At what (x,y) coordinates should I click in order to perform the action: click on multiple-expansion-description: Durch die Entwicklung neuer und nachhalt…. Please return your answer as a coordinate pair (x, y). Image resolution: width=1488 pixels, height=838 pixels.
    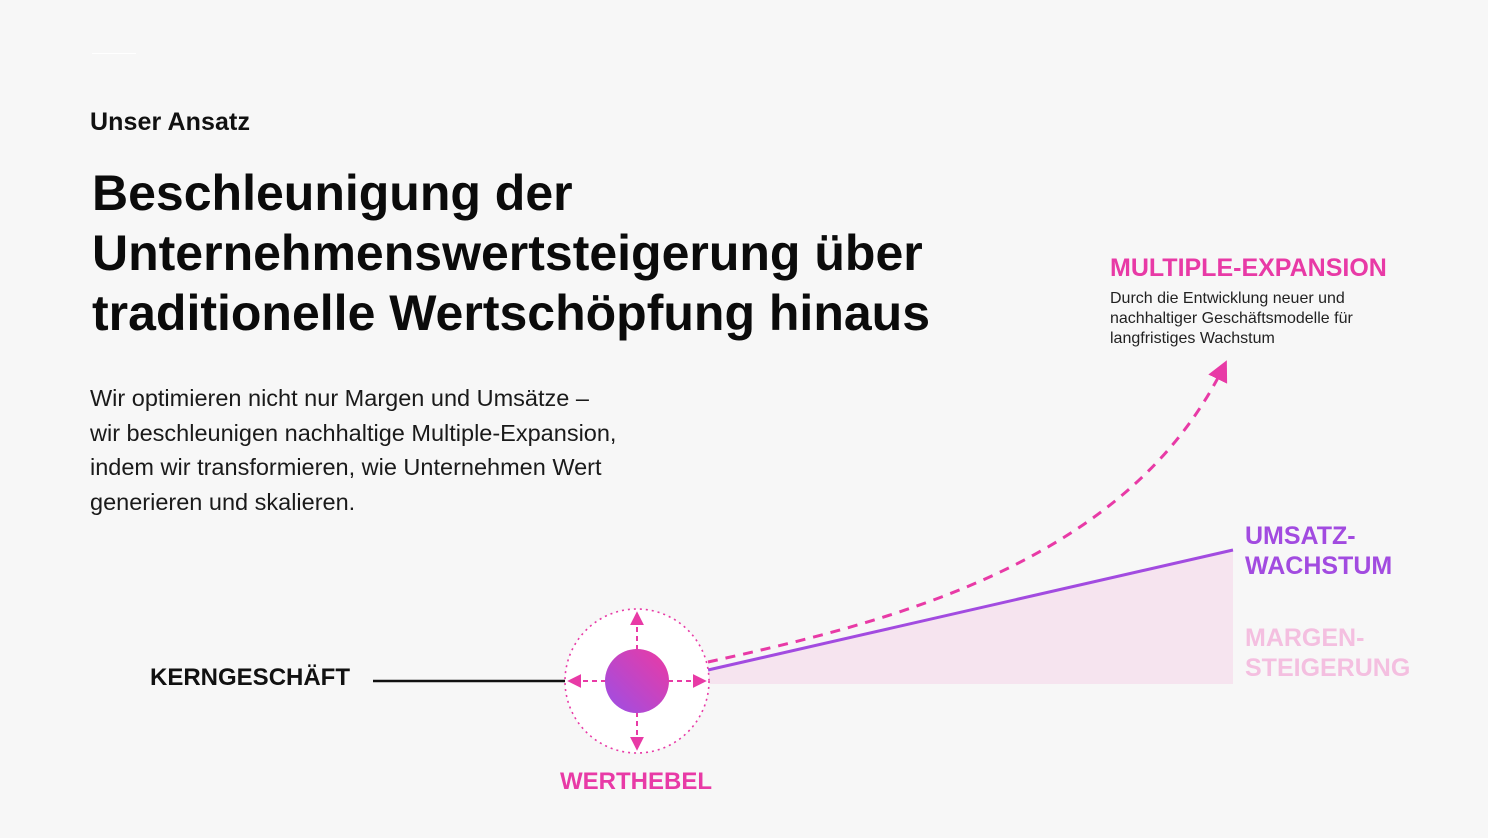
    Looking at the image, I should click on (1260, 319).